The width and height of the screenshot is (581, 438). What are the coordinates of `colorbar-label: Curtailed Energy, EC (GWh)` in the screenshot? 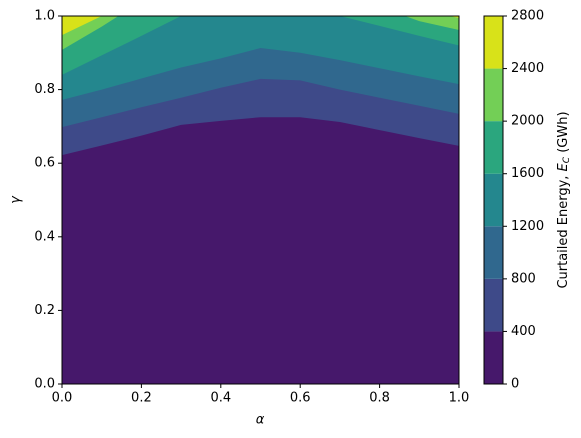 It's located at (564, 199).